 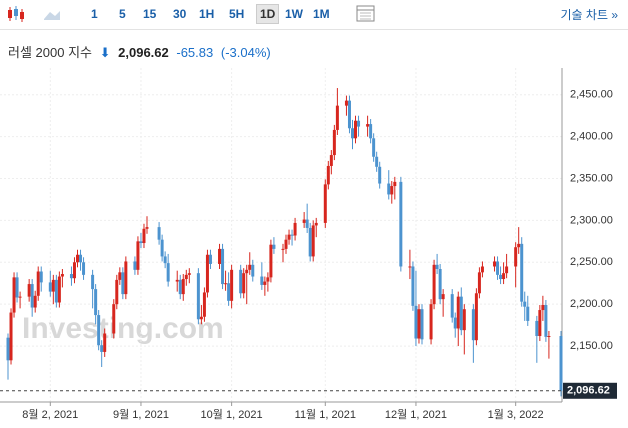 I want to click on x-tick-label: 10월 1, 2021, so click(x=232, y=414).